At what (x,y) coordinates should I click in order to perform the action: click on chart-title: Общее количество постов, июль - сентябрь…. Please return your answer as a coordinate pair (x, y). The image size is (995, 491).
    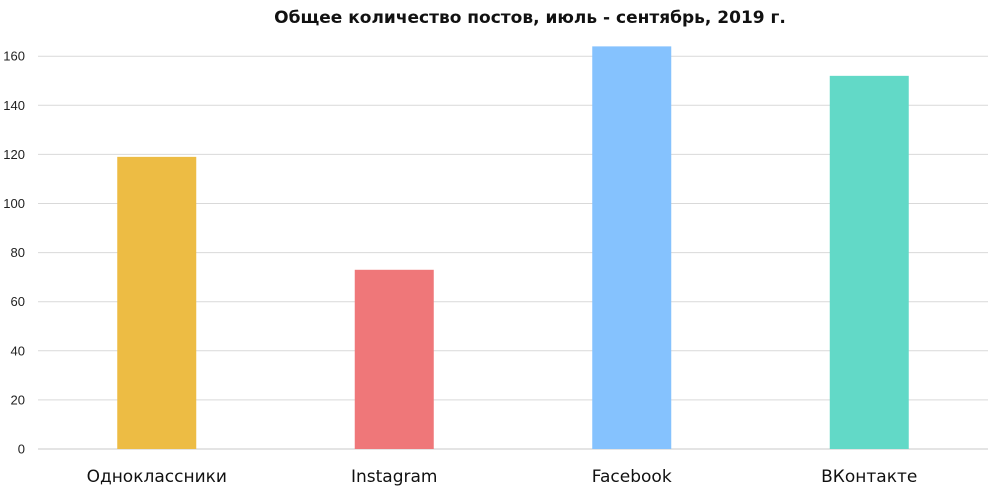
    Looking at the image, I should click on (530, 18).